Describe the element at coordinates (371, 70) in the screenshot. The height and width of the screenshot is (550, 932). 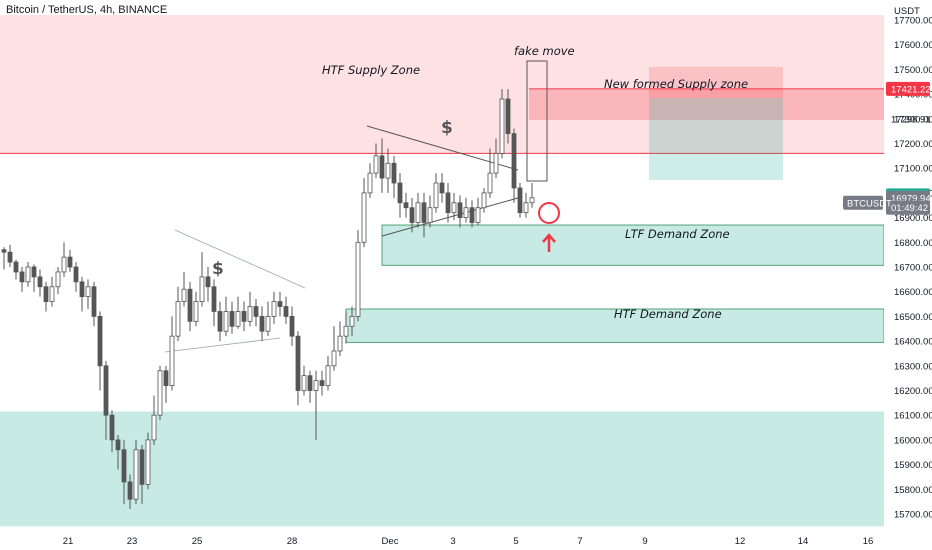
I see `htf-supply-label: HTF Supply Zone` at that location.